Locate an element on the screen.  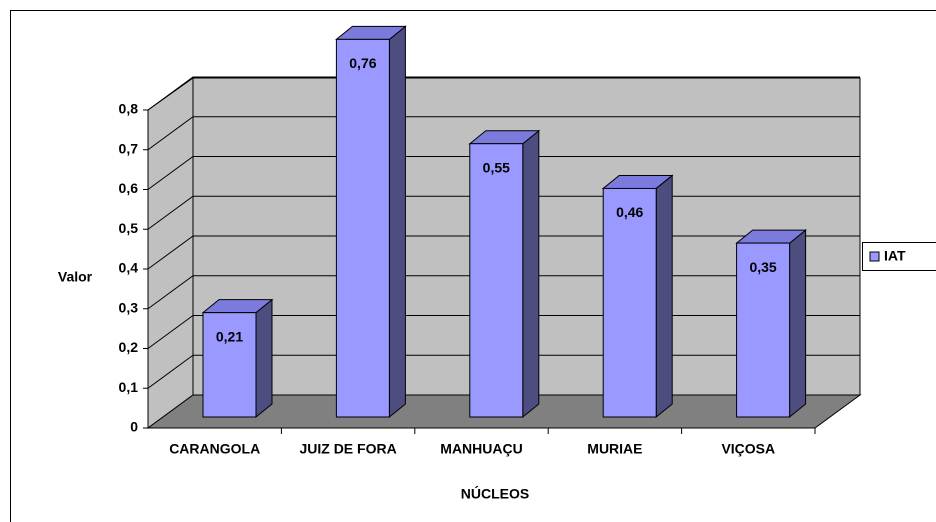
legend-swatch is located at coordinates (874, 256).